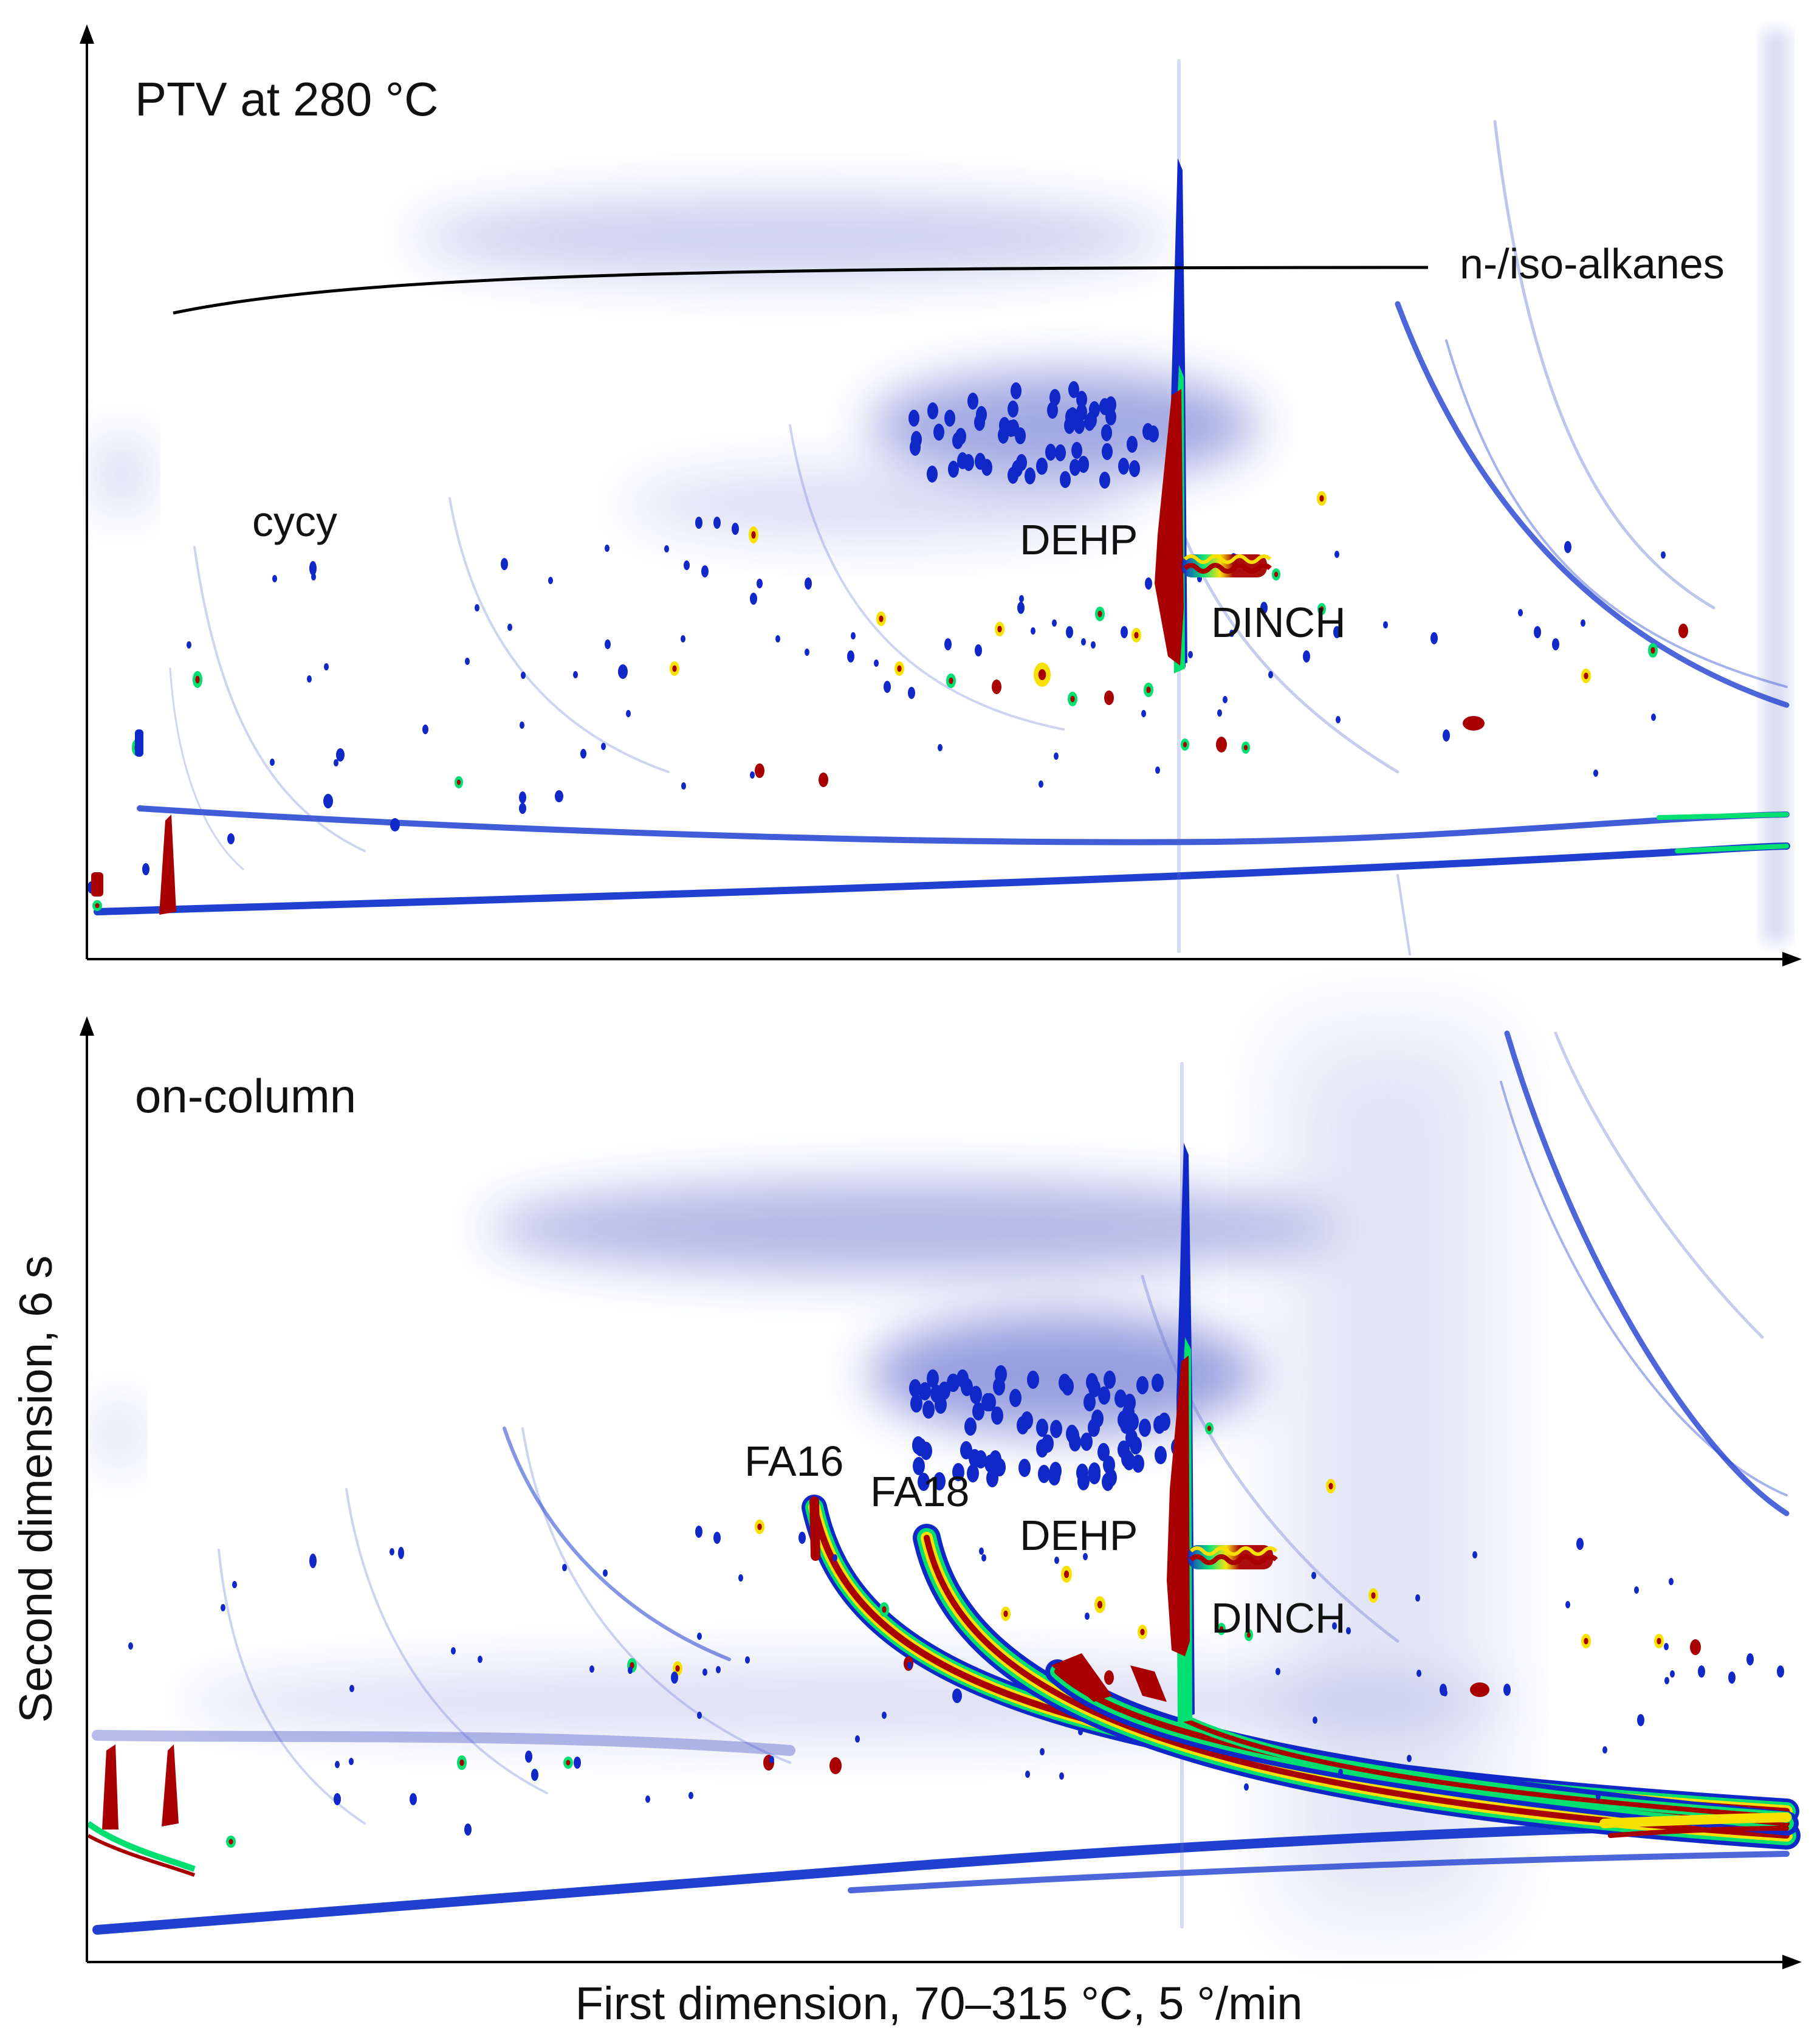 Image resolution: width=1820 pixels, height=2038 pixels. Describe the element at coordinates (87, 1026) in the screenshot. I see `bottom-y-arrow` at that location.